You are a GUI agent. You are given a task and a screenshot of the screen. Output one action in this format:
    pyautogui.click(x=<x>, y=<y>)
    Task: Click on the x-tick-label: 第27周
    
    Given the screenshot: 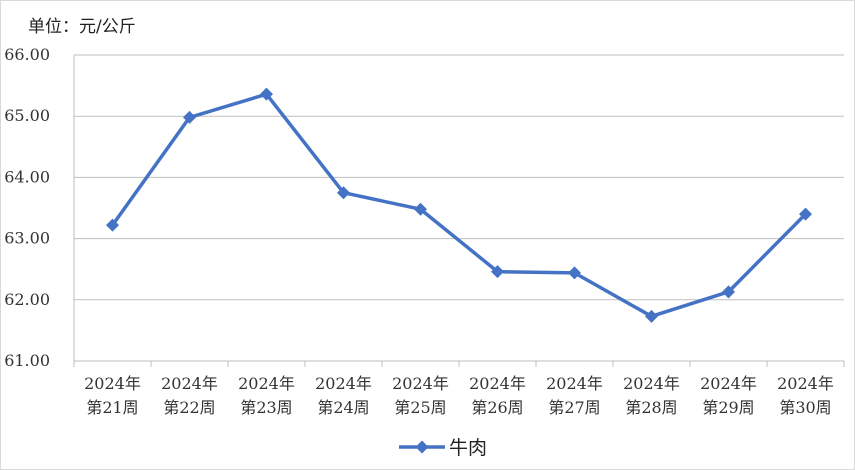 What is the action you would take?
    pyautogui.click(x=574, y=407)
    